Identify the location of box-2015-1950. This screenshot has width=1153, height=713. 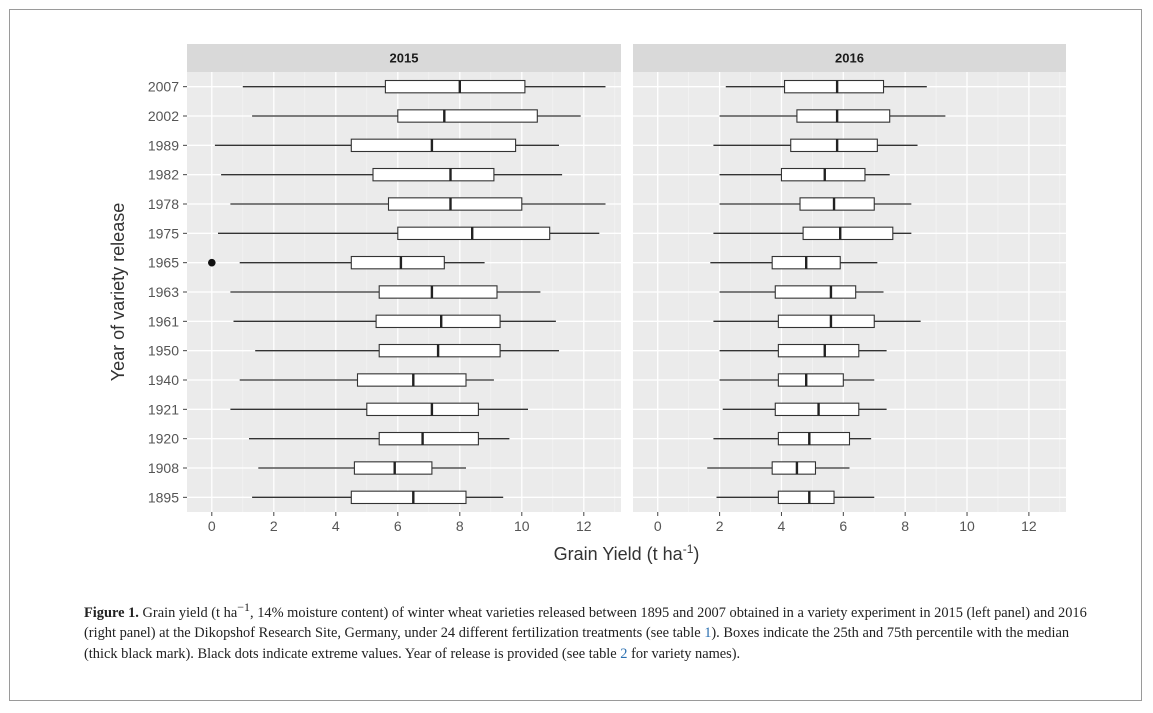
(407, 350).